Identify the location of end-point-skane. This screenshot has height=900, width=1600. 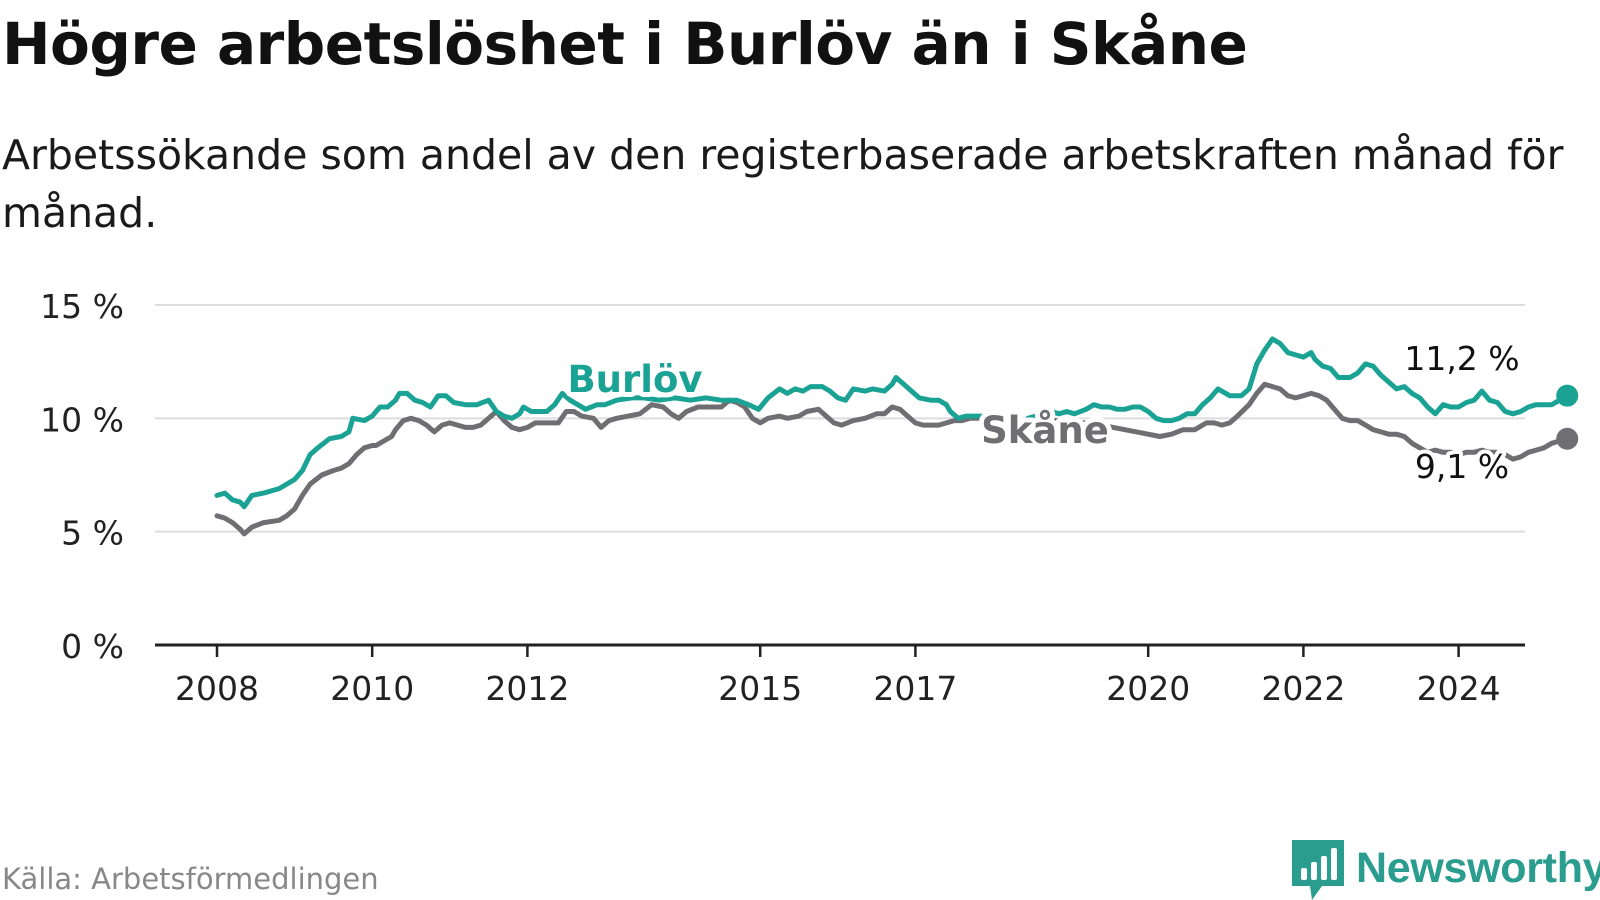
(1567, 438).